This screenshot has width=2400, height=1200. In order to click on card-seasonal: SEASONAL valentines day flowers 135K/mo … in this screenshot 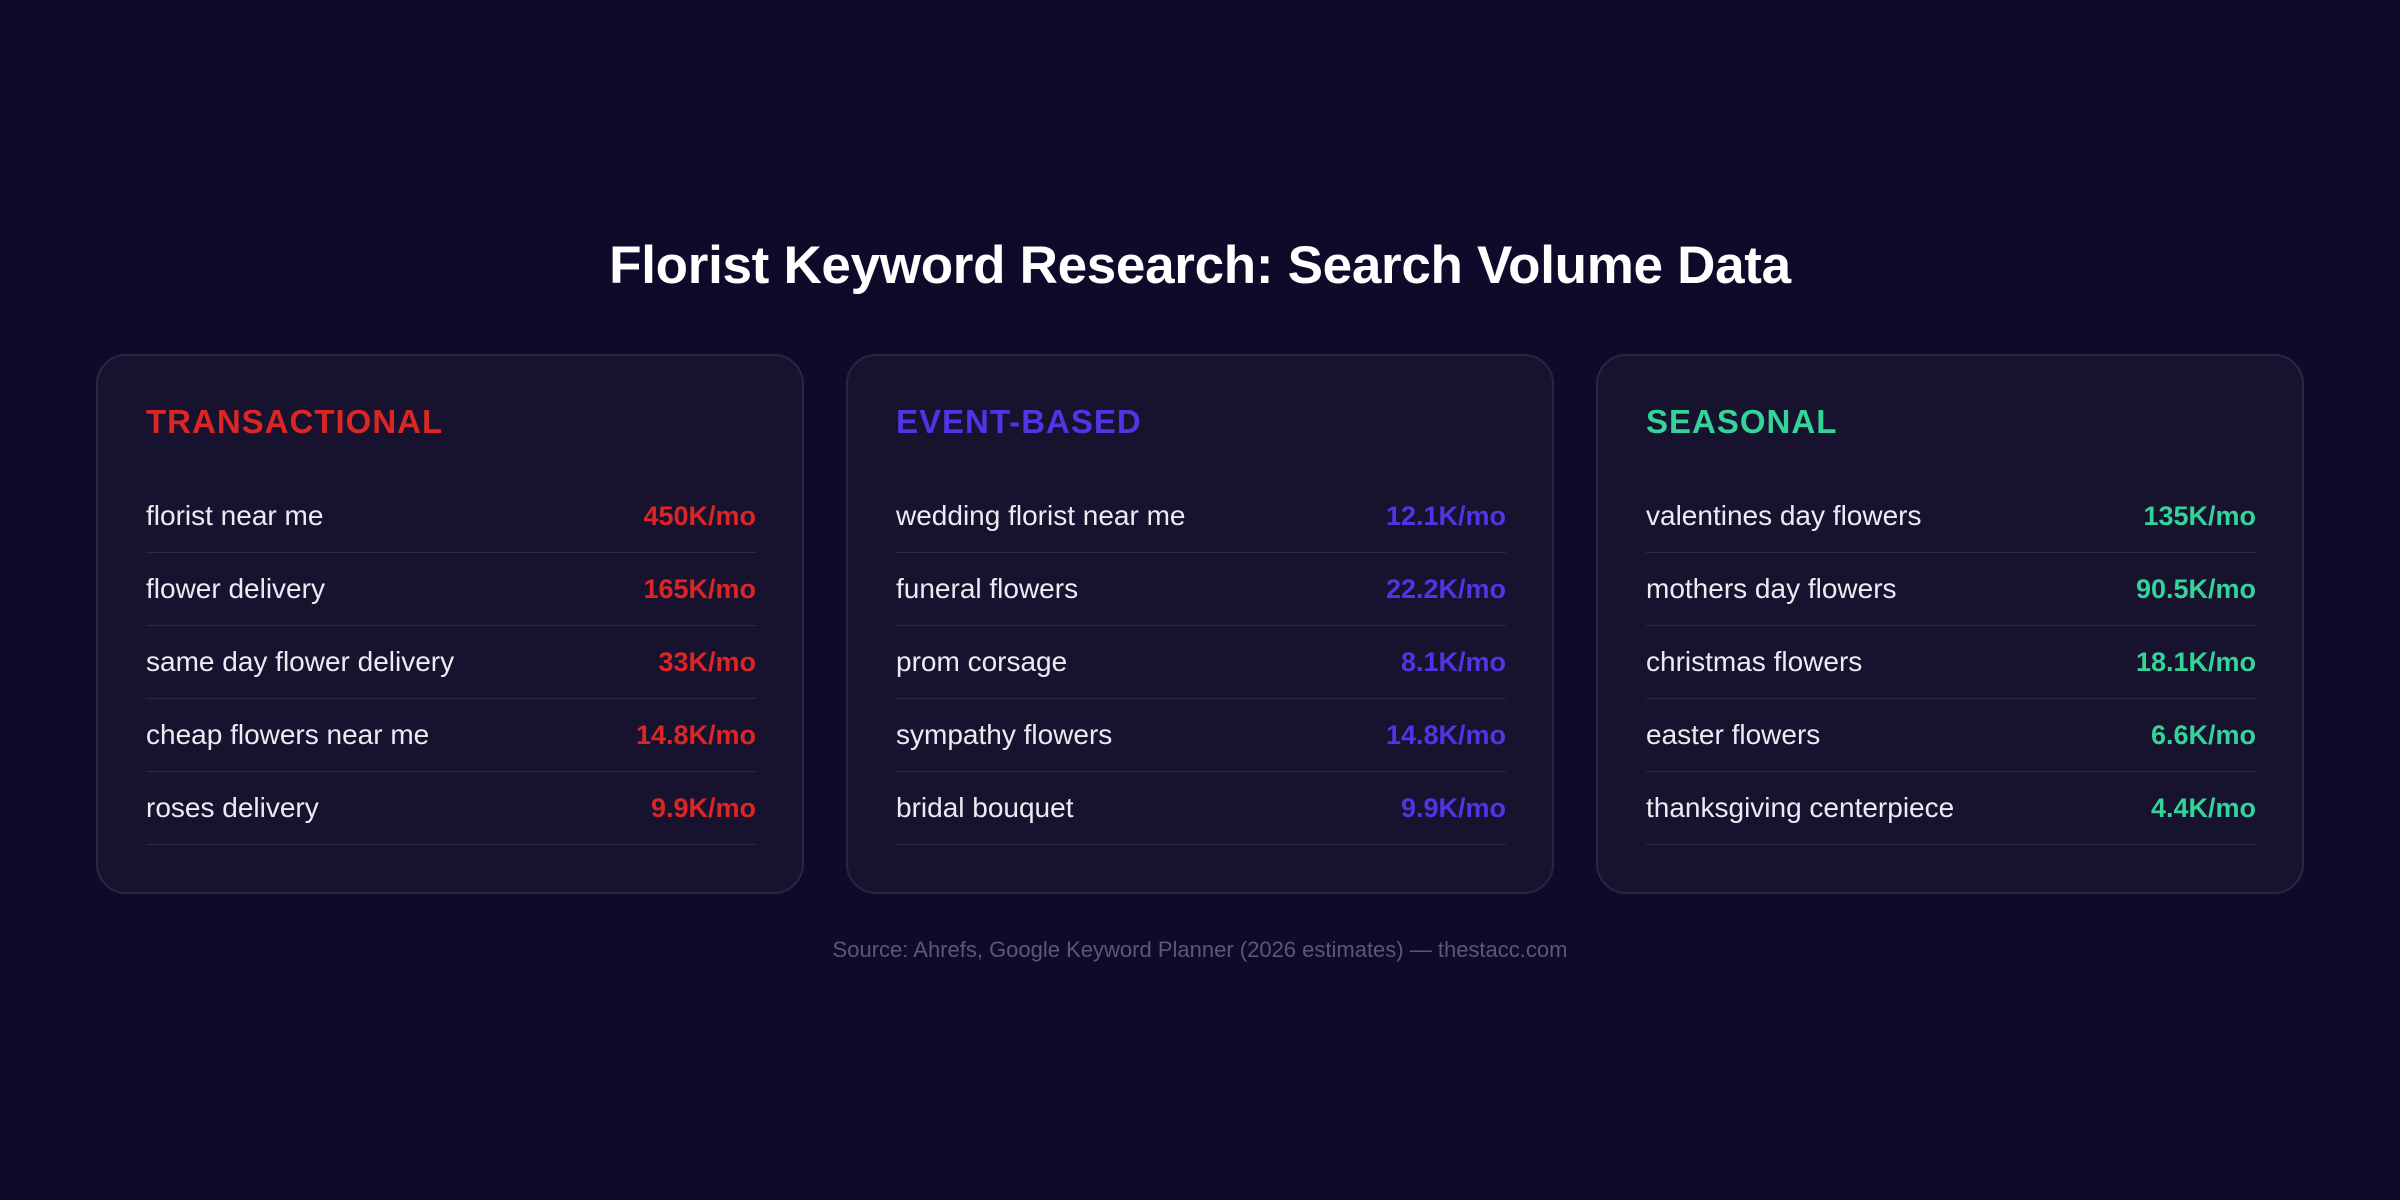, I will do `click(1950, 624)`.